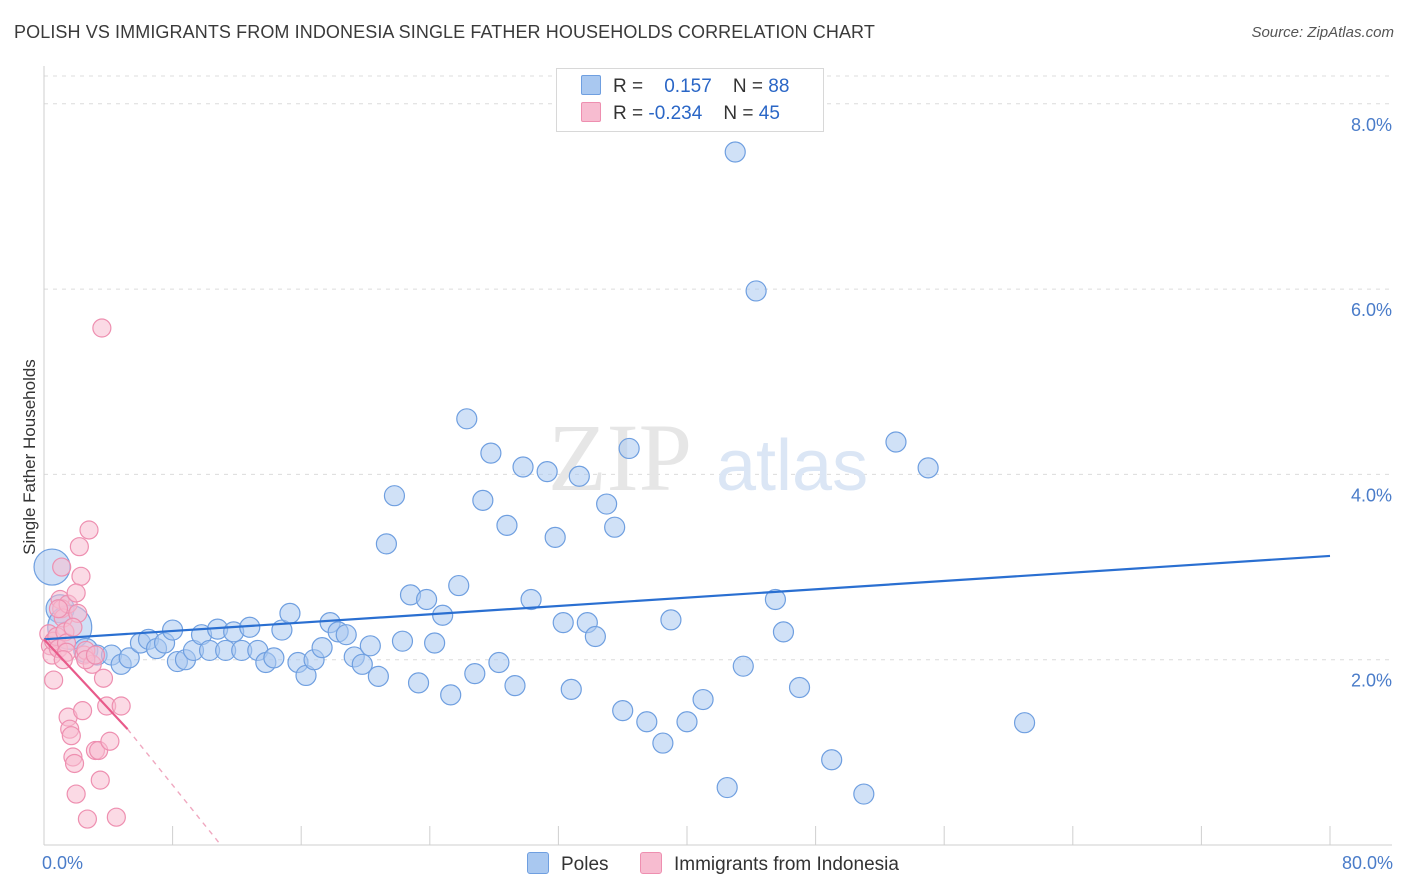 The height and width of the screenshot is (892, 1406). I want to click on legend-n-value: 45, so click(769, 113).